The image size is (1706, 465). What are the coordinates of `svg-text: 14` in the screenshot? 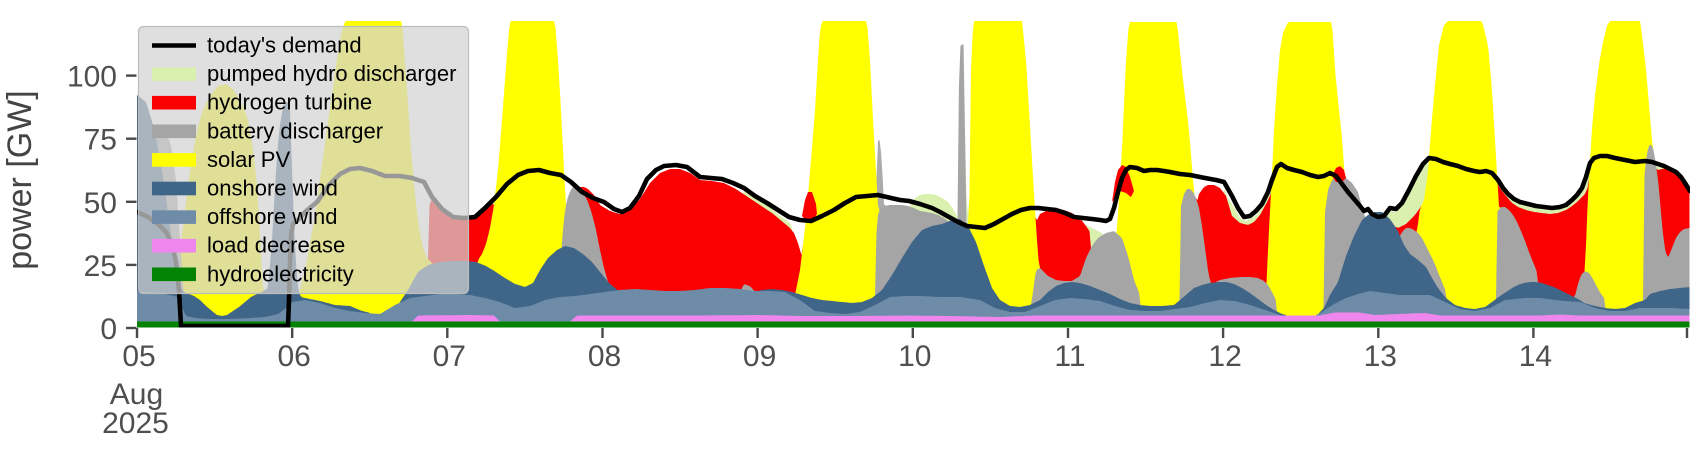 It's located at (1535, 356).